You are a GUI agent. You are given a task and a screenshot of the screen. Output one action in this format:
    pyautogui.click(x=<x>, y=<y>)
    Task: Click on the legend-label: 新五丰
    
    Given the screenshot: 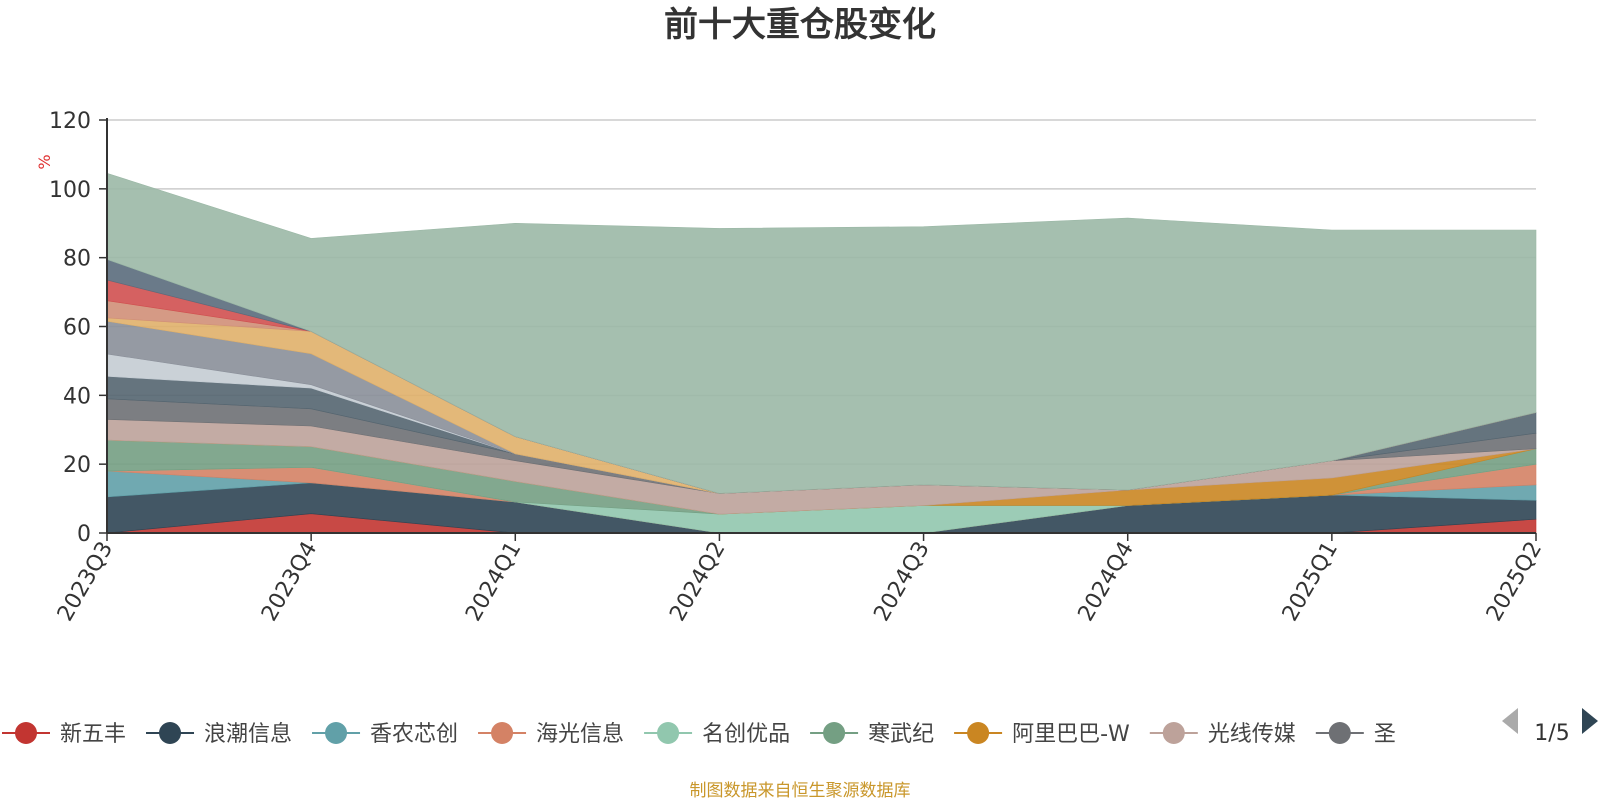 What is the action you would take?
    pyautogui.click(x=93, y=734)
    